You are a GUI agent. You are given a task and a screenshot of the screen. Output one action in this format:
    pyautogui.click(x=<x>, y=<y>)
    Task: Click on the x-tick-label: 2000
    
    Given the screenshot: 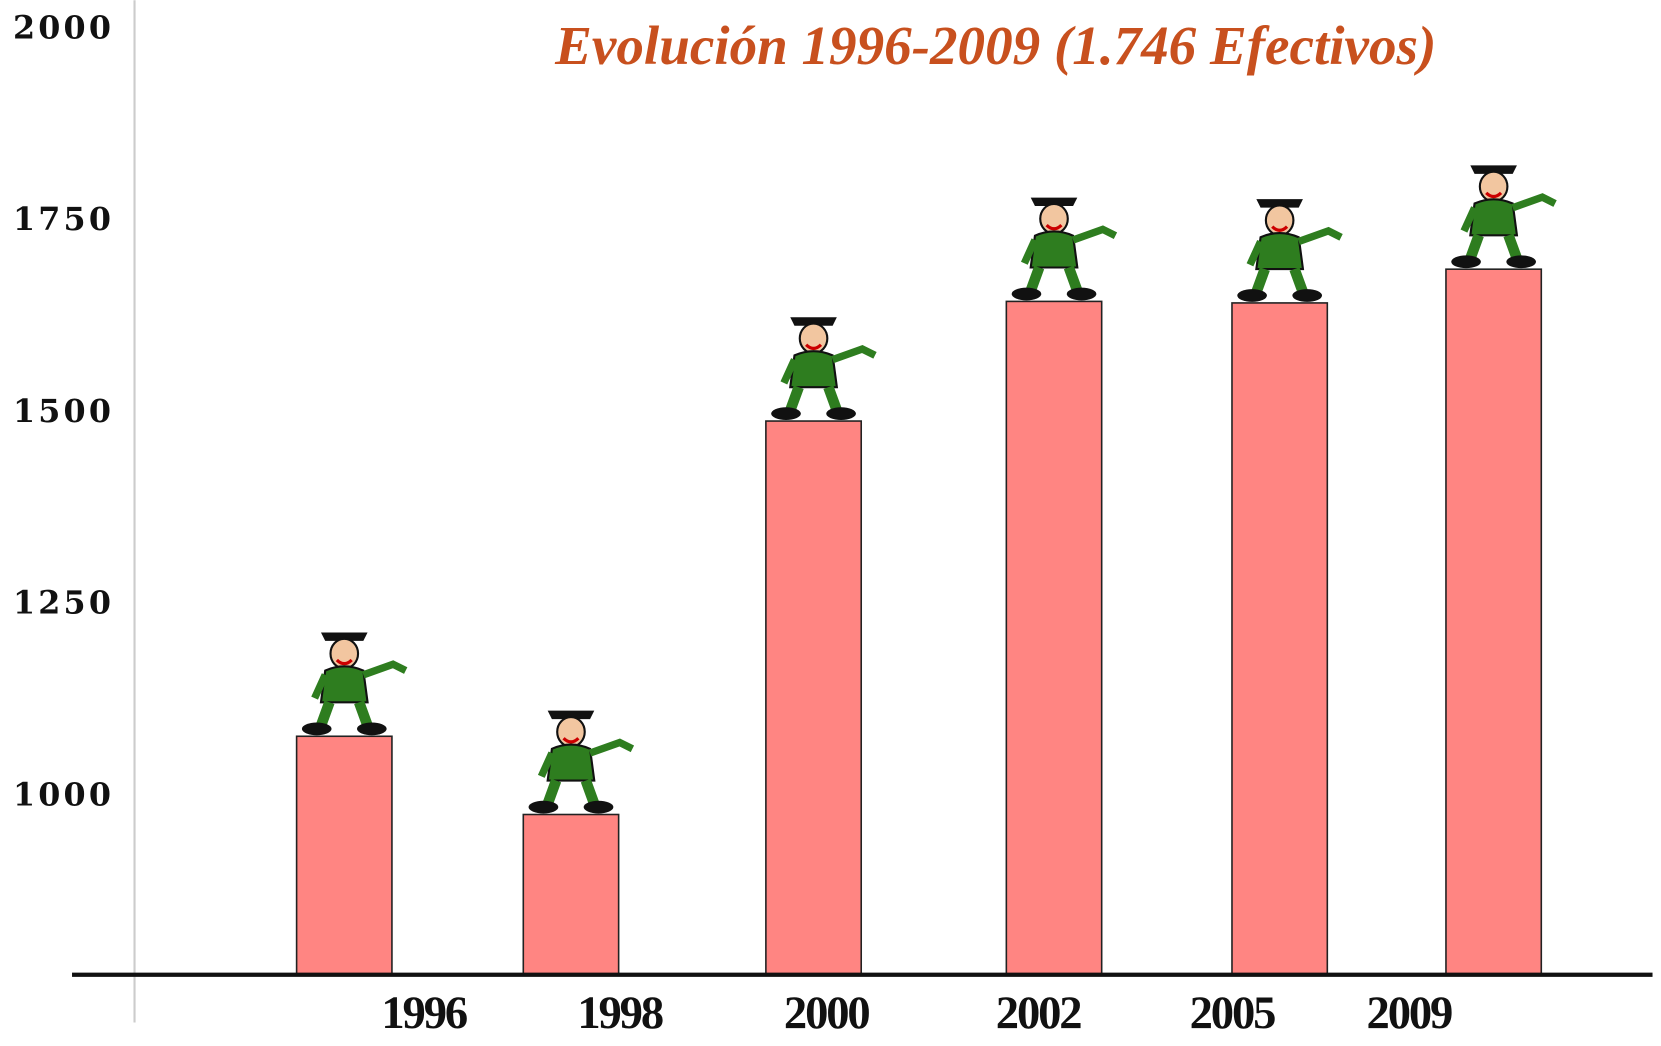 What is the action you would take?
    pyautogui.click(x=827, y=1013)
    